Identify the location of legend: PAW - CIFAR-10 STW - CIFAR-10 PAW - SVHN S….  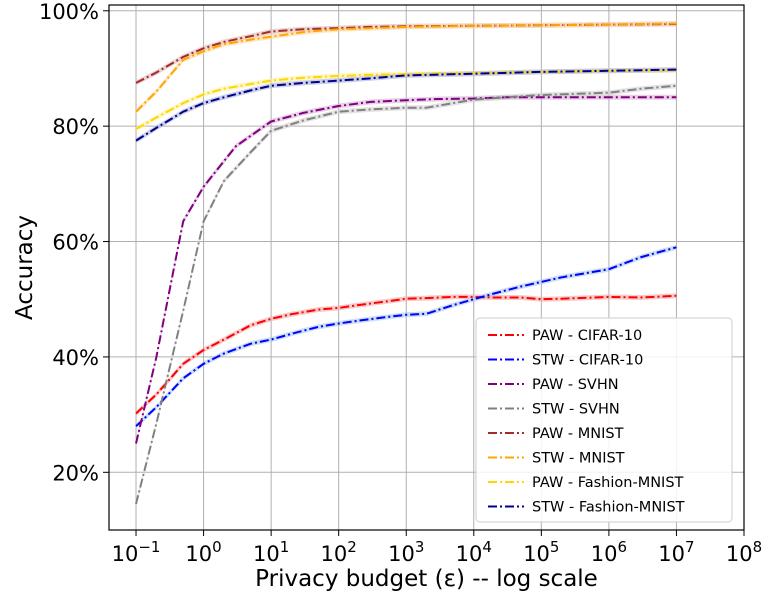
(604, 420).